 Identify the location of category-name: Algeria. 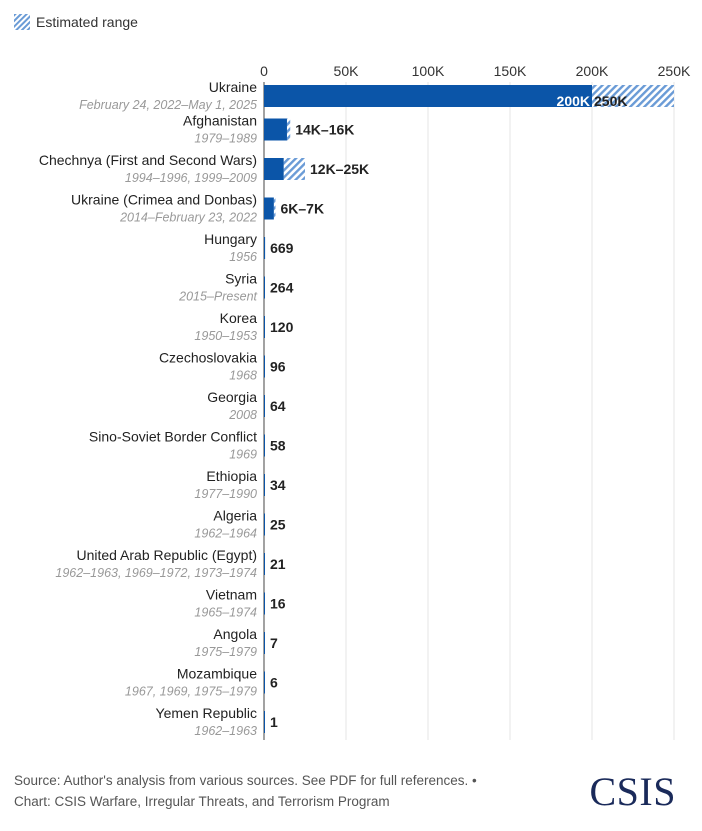
(235, 516).